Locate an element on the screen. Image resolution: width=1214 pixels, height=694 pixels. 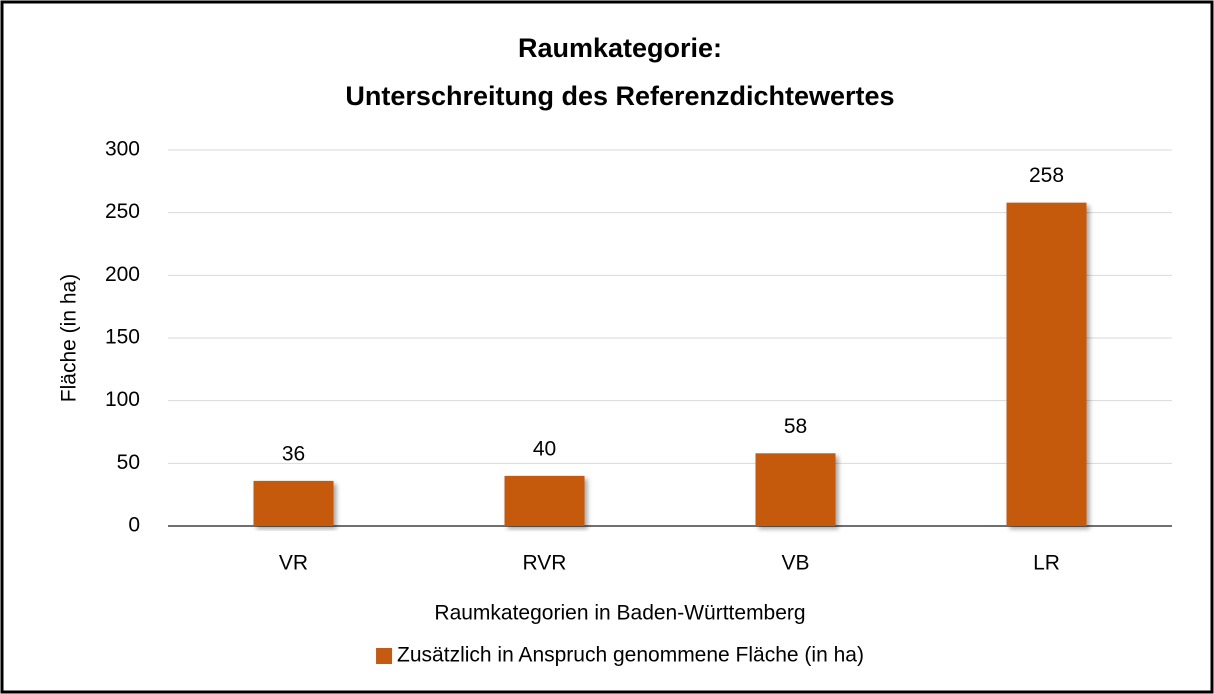
y-tick-label: 150 is located at coordinates (122, 337).